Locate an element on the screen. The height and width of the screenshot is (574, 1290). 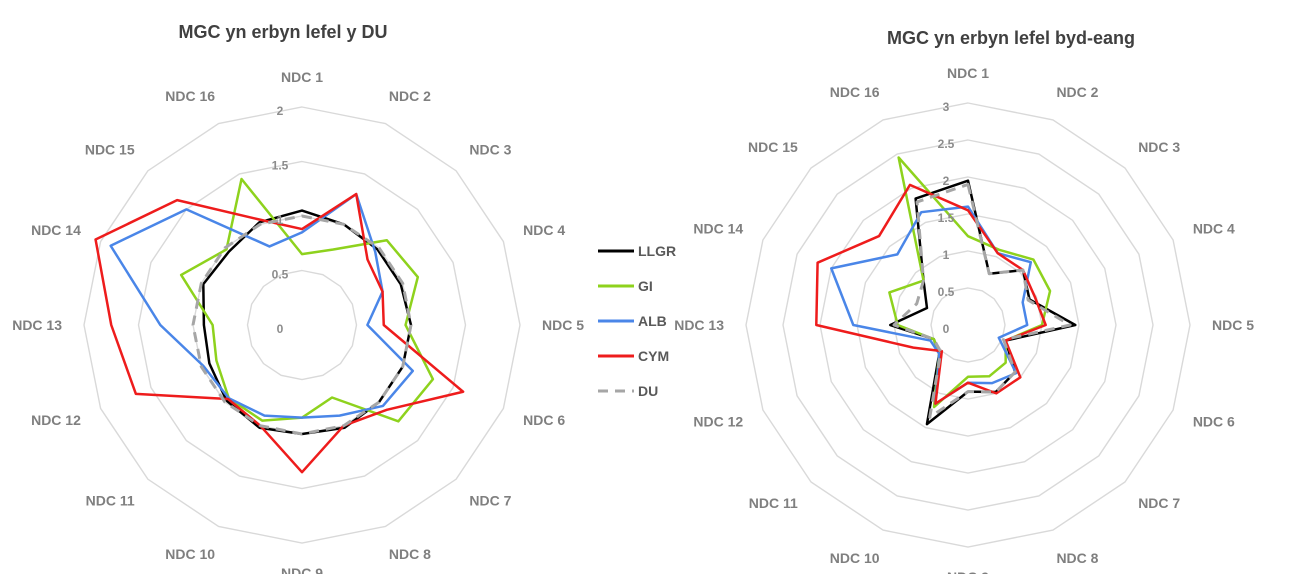
legend-label-alb: ALB is located at coordinates (652, 321).